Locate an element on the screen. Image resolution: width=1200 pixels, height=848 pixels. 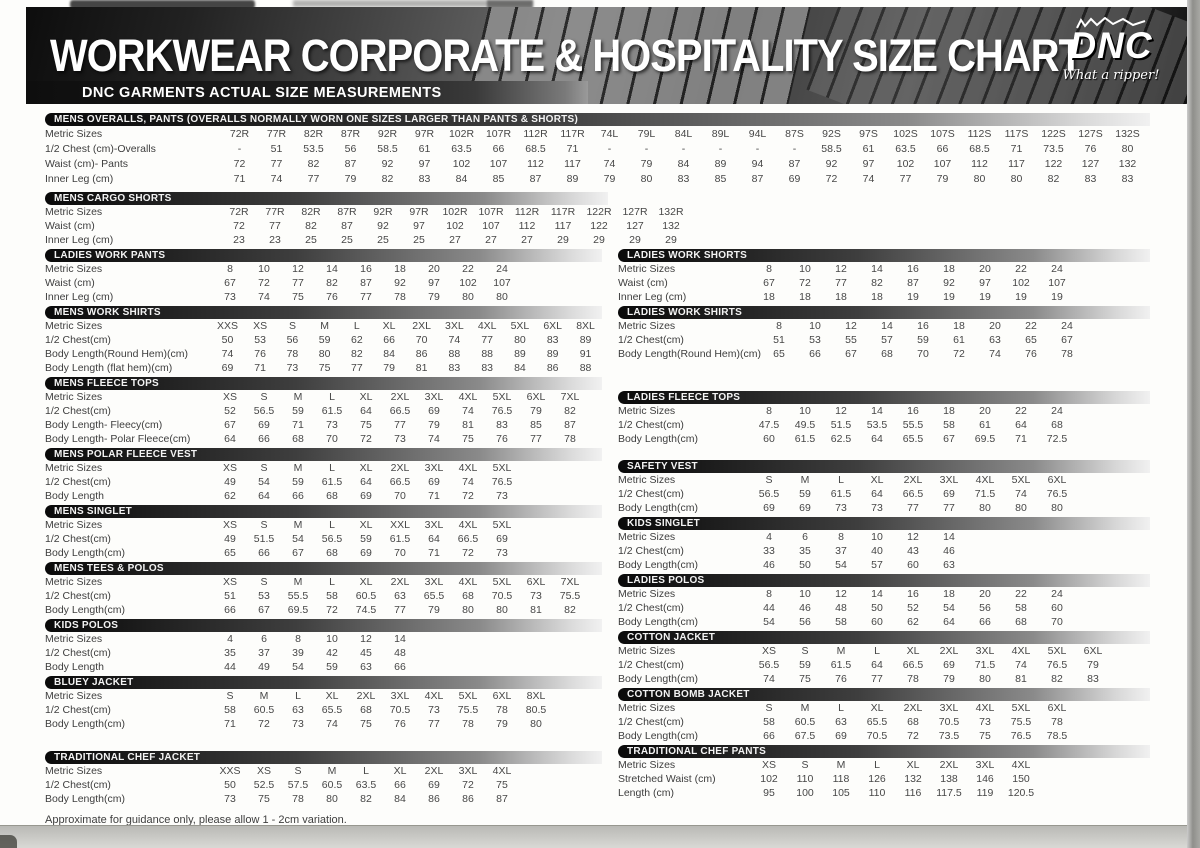
size-value: 59 is located at coordinates (298, 482).